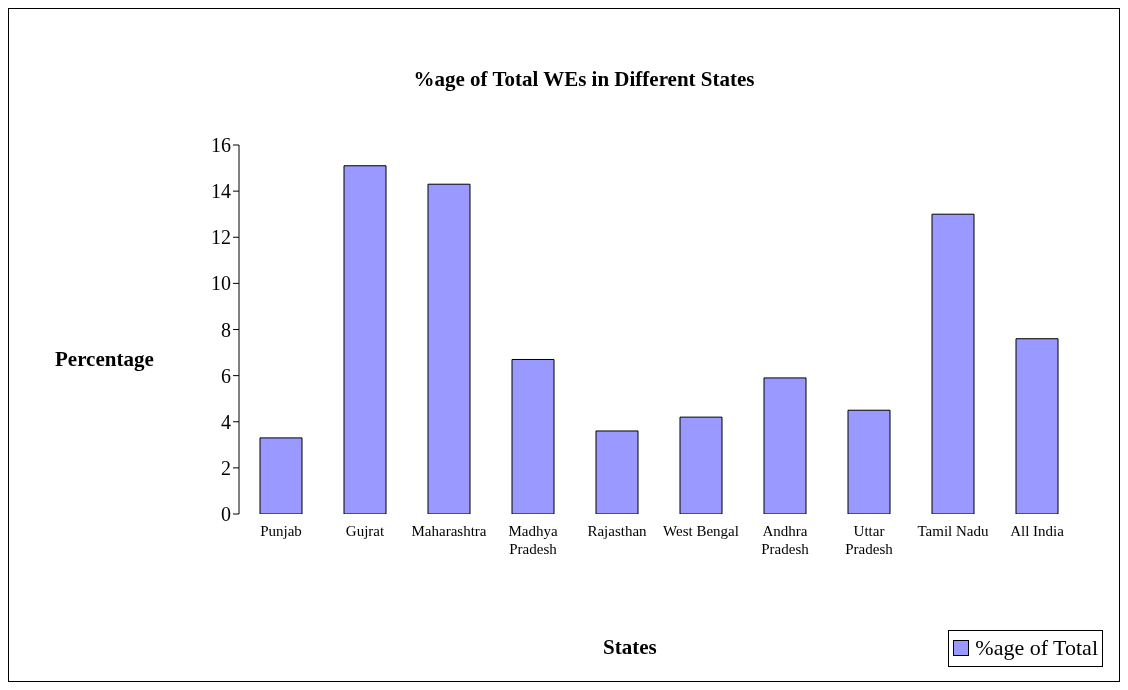  What do you see at coordinates (365, 531) in the screenshot?
I see `x-tick-label: Gujrat` at bounding box center [365, 531].